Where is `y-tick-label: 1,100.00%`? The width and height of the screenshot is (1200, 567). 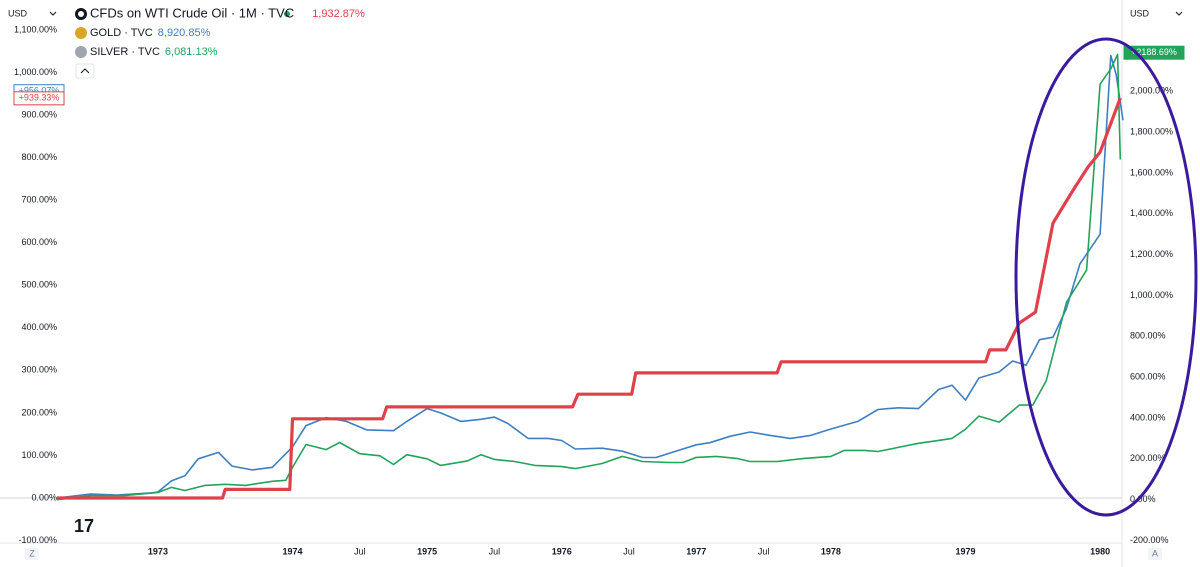
y-tick-label: 1,100.00% is located at coordinates (35, 29).